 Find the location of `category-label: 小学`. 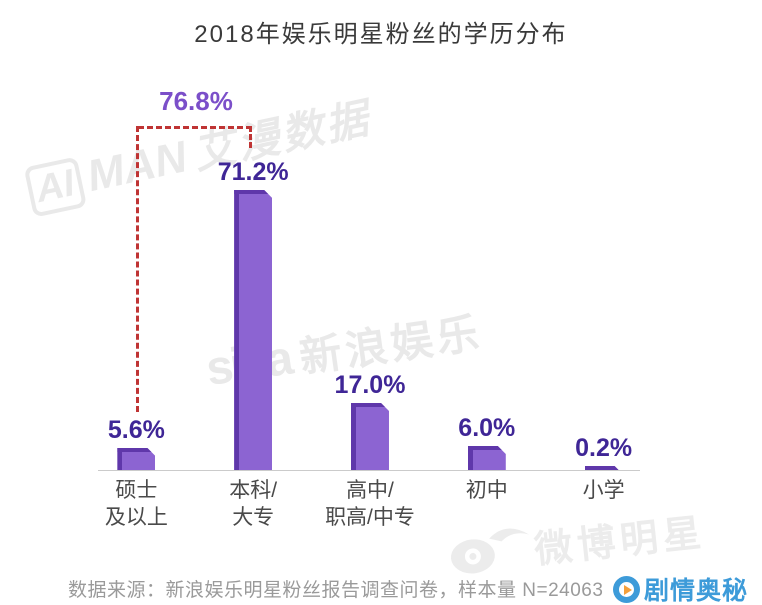

category-label: 小学 is located at coordinates (603, 490).